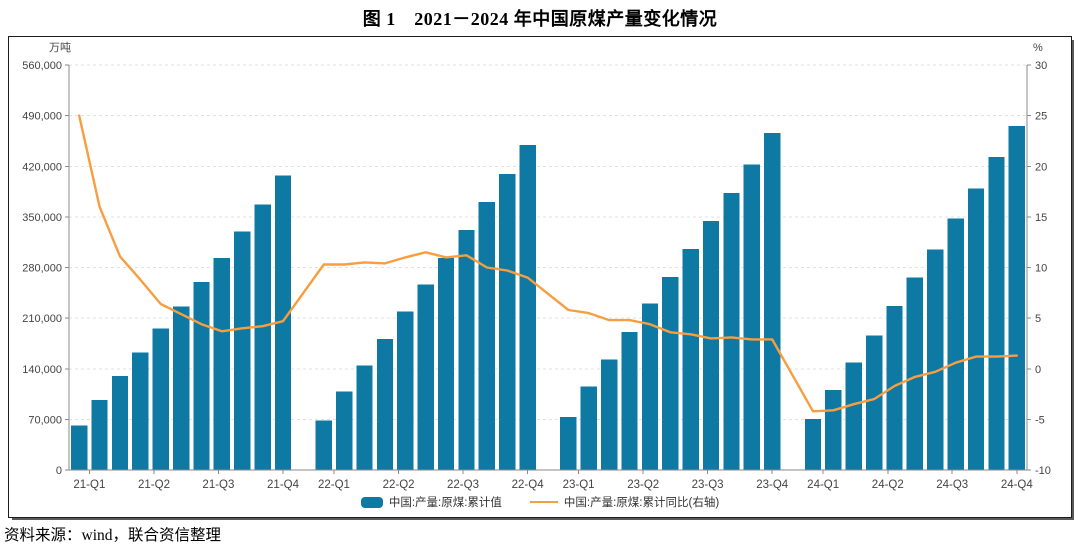  What do you see at coordinates (540, 19) in the screenshot?
I see `chart-title: 图 1 2021－2024 年中国原煤产量变化情况` at bounding box center [540, 19].